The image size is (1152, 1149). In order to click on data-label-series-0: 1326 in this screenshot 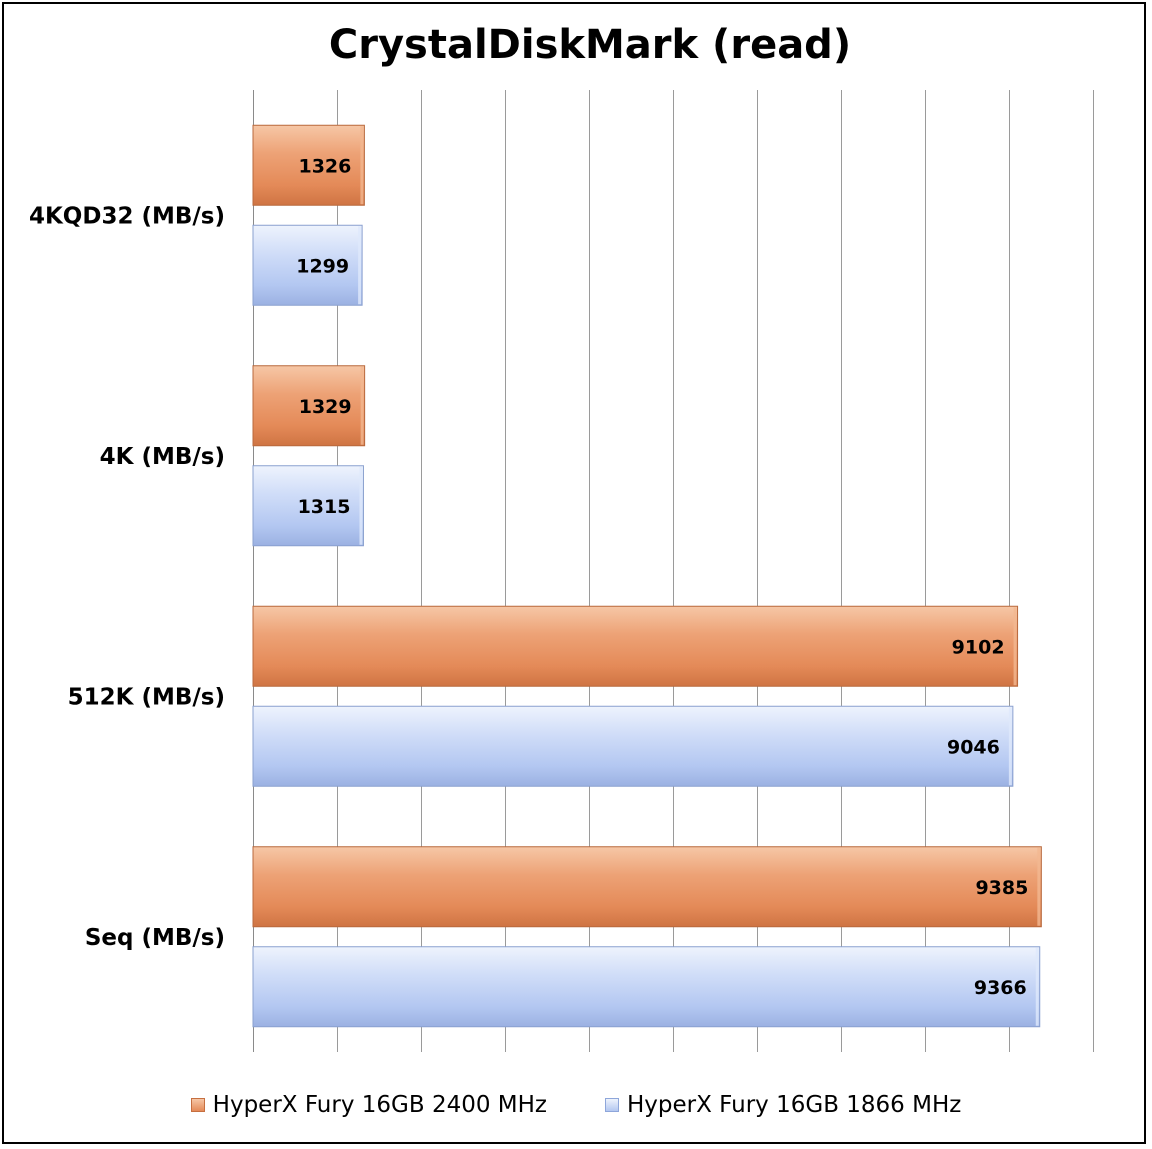, I will do `click(324, 166)`.